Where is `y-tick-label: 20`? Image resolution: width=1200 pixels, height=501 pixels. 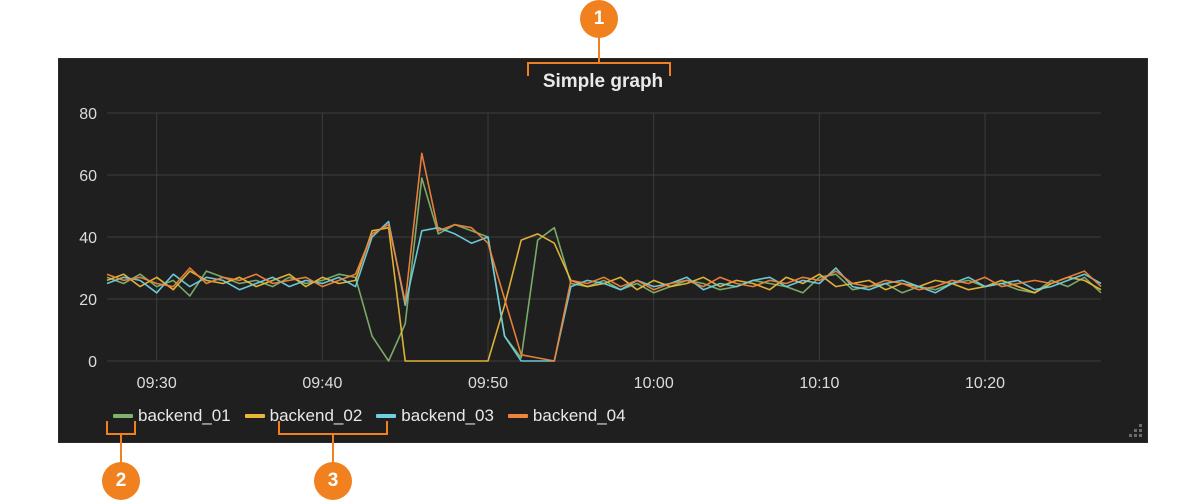 y-tick-label: 20 is located at coordinates (88, 300).